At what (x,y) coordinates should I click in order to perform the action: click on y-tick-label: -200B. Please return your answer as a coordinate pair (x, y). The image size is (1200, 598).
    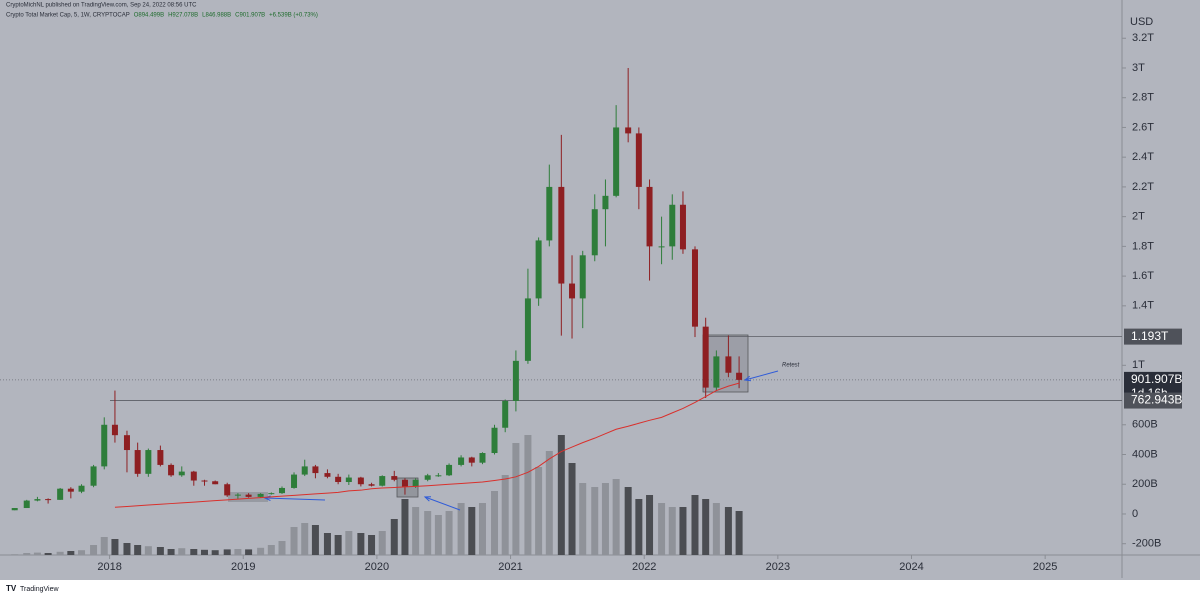
    Looking at the image, I should click on (1146, 544).